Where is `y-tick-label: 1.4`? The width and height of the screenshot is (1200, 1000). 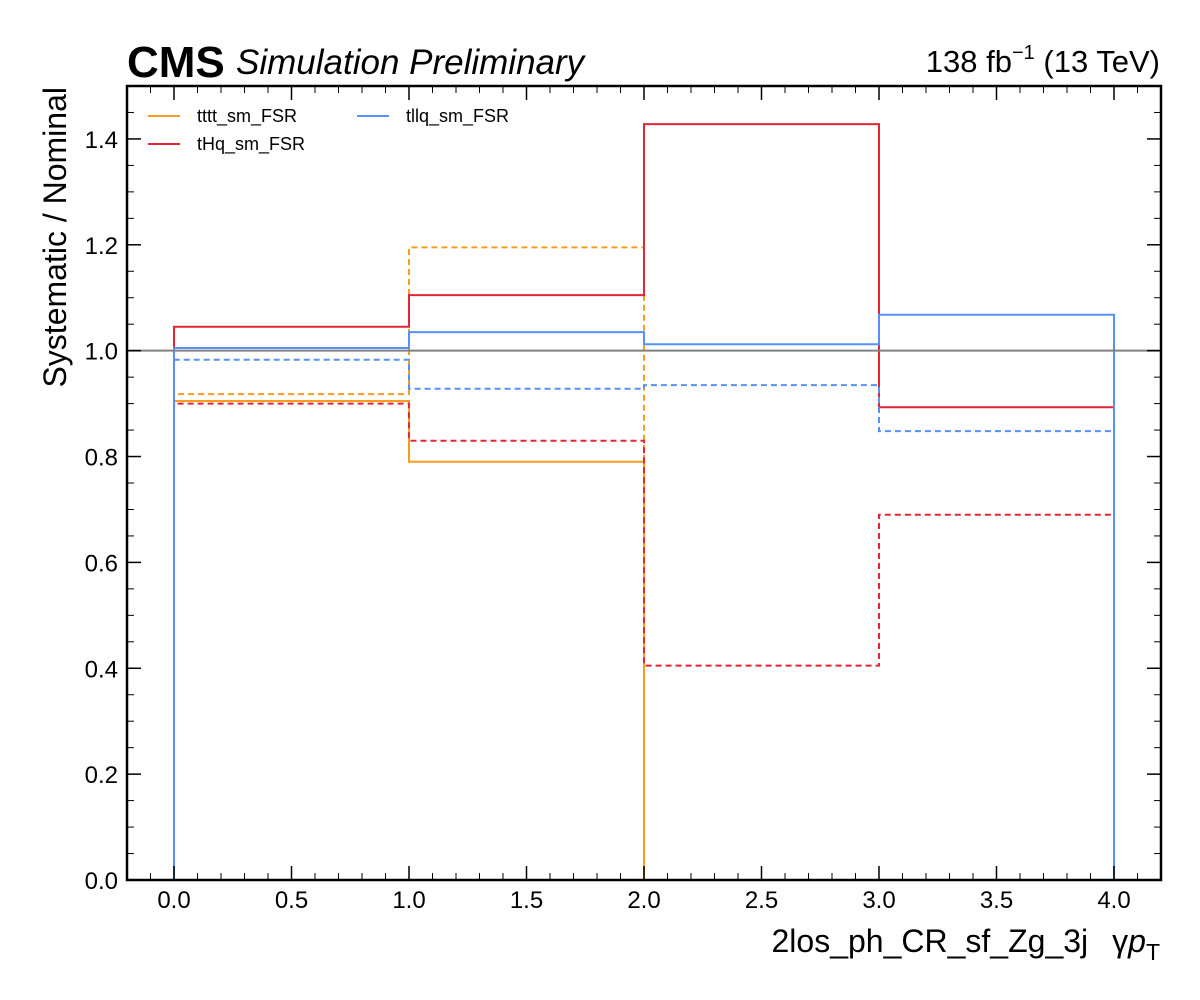
y-tick-label: 1.4 is located at coordinates (101, 140).